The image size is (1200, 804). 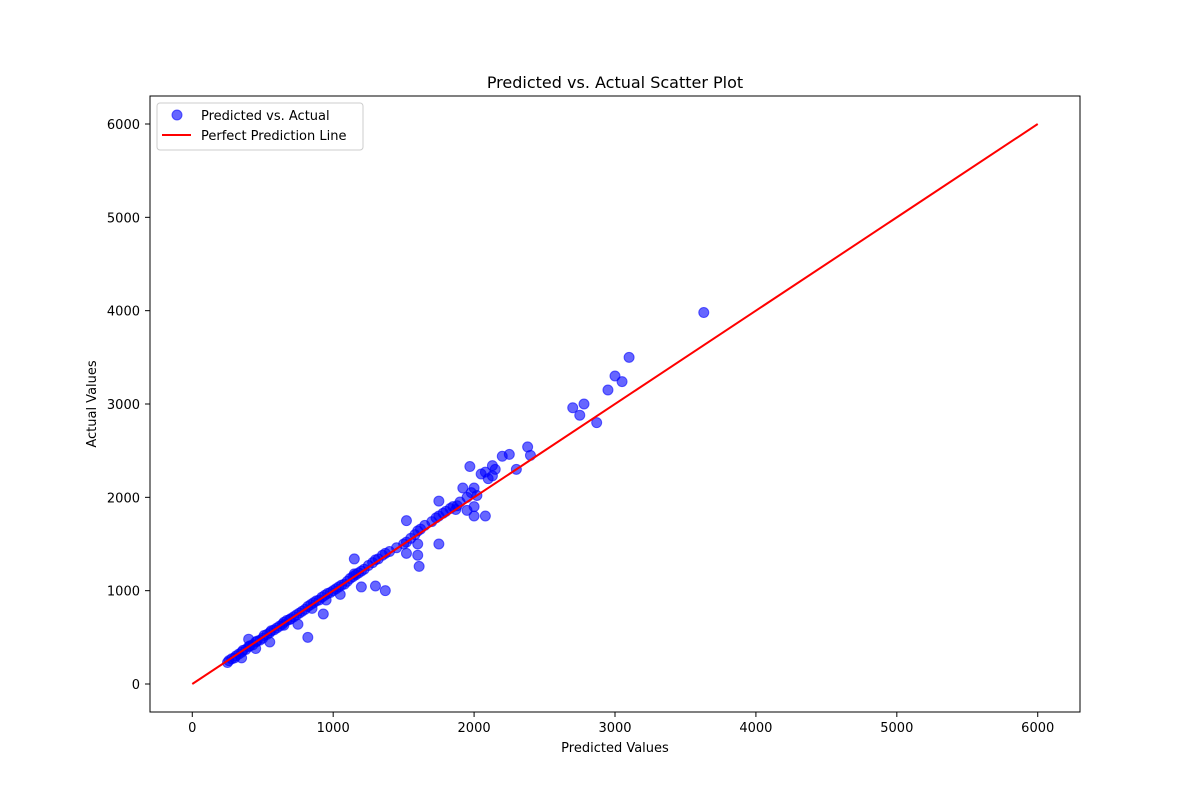 What do you see at coordinates (474, 728) in the screenshot?
I see `x-tick-label: 2000` at bounding box center [474, 728].